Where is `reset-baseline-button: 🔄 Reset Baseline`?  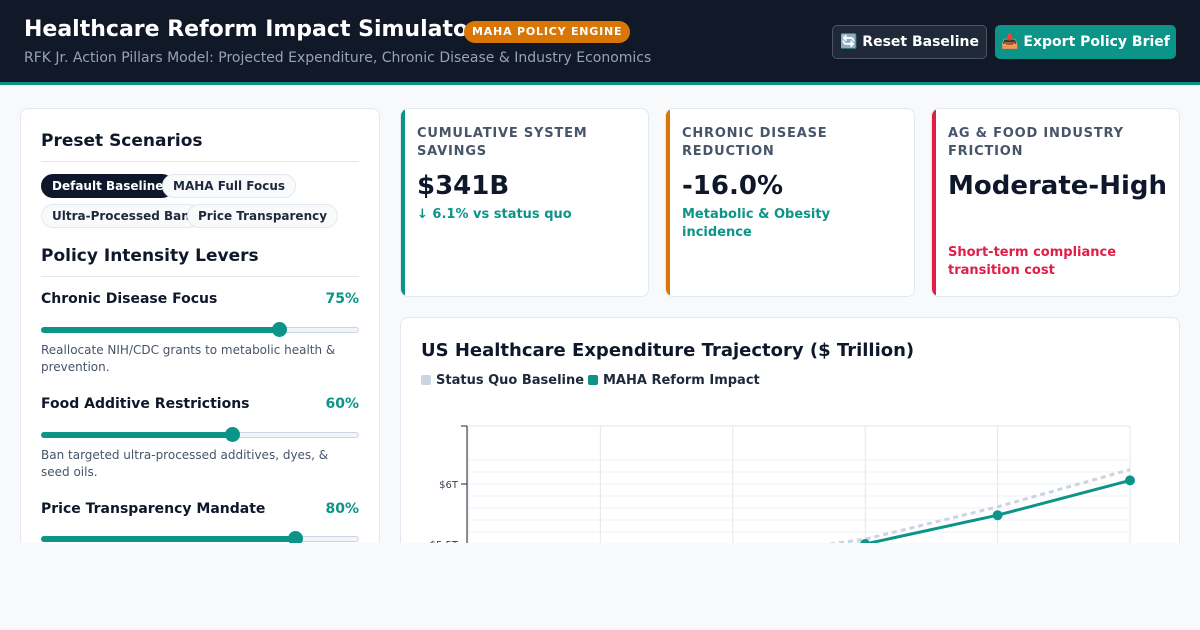
reset-baseline-button: 🔄 Reset Baseline is located at coordinates (909, 42).